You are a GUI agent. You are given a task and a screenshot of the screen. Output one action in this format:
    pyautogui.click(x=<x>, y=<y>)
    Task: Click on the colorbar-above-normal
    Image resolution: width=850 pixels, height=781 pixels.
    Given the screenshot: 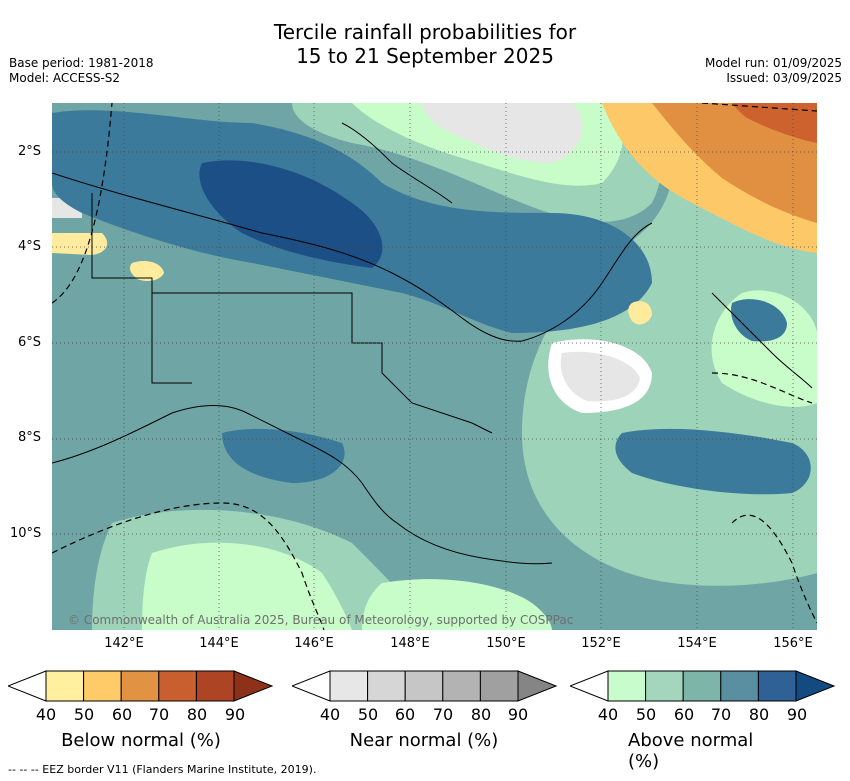 What is the action you would take?
    pyautogui.click(x=702, y=688)
    